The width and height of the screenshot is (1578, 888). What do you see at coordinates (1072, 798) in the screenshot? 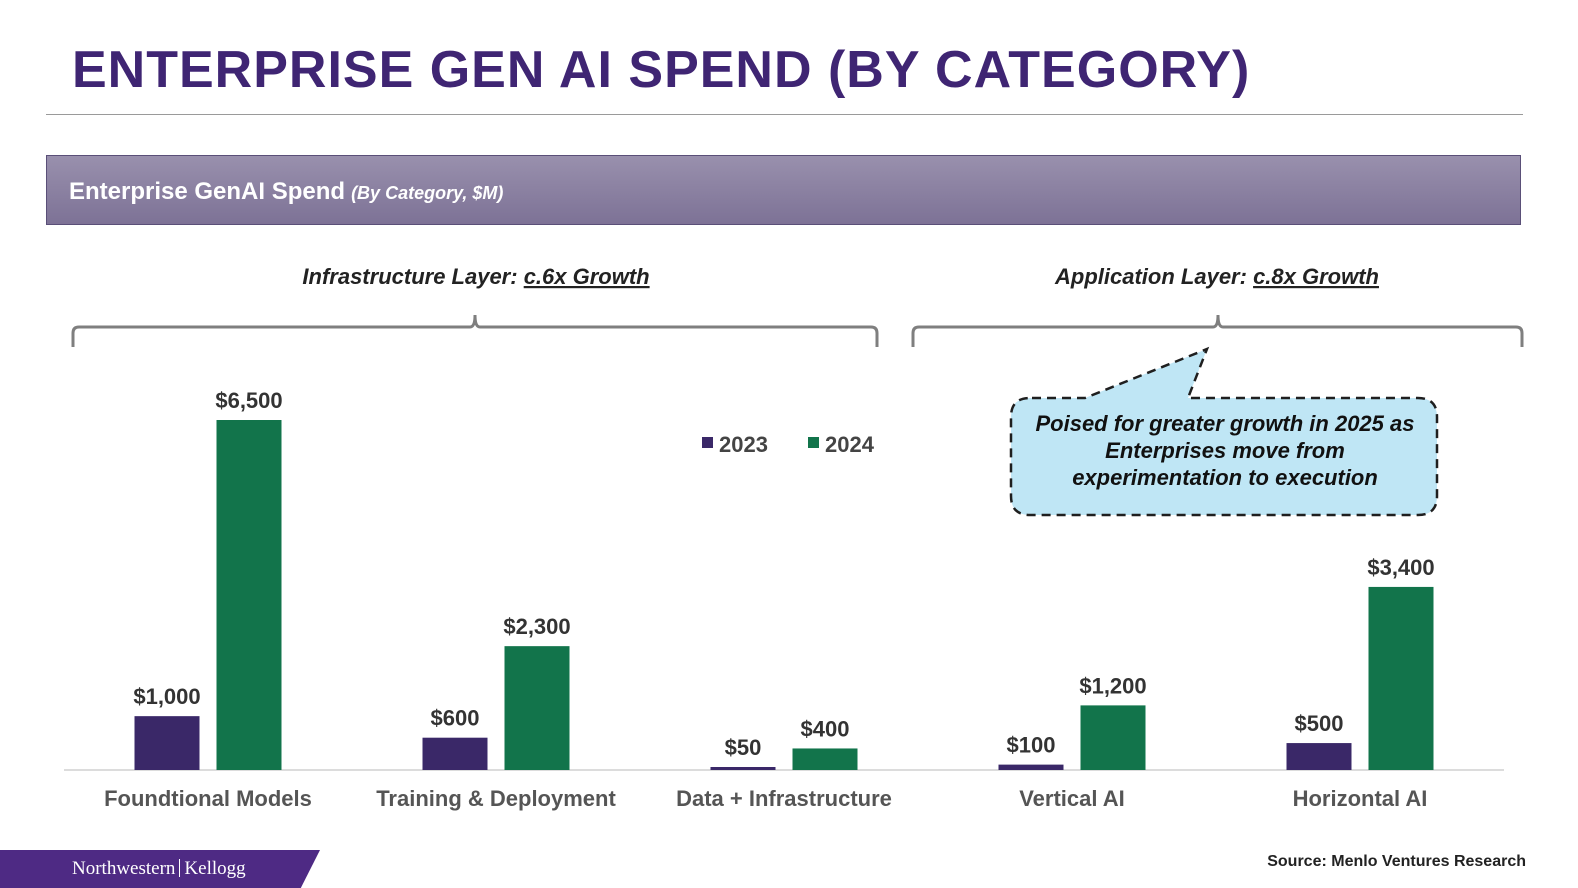
I see `category-label-vertical-ai: Vertical AI` at bounding box center [1072, 798].